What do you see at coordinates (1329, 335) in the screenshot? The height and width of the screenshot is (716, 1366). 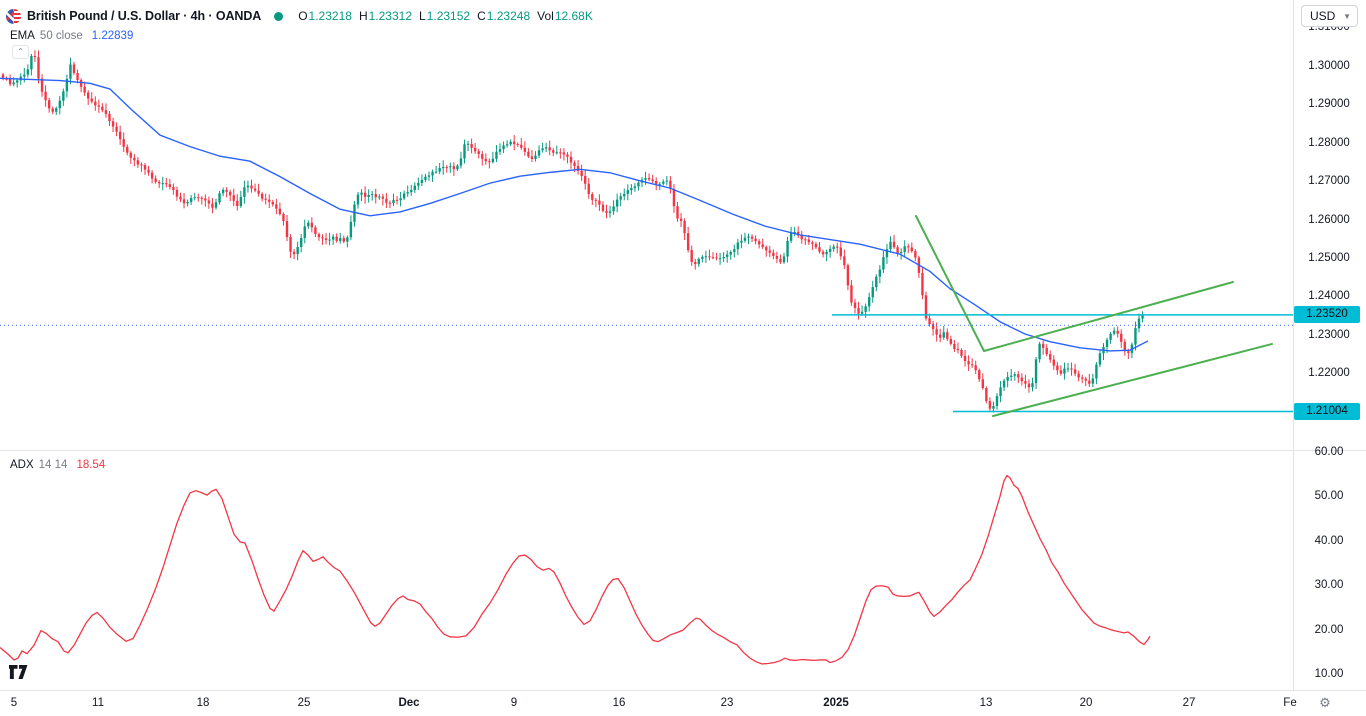 I see `axis-tick-label: 1.23000` at bounding box center [1329, 335].